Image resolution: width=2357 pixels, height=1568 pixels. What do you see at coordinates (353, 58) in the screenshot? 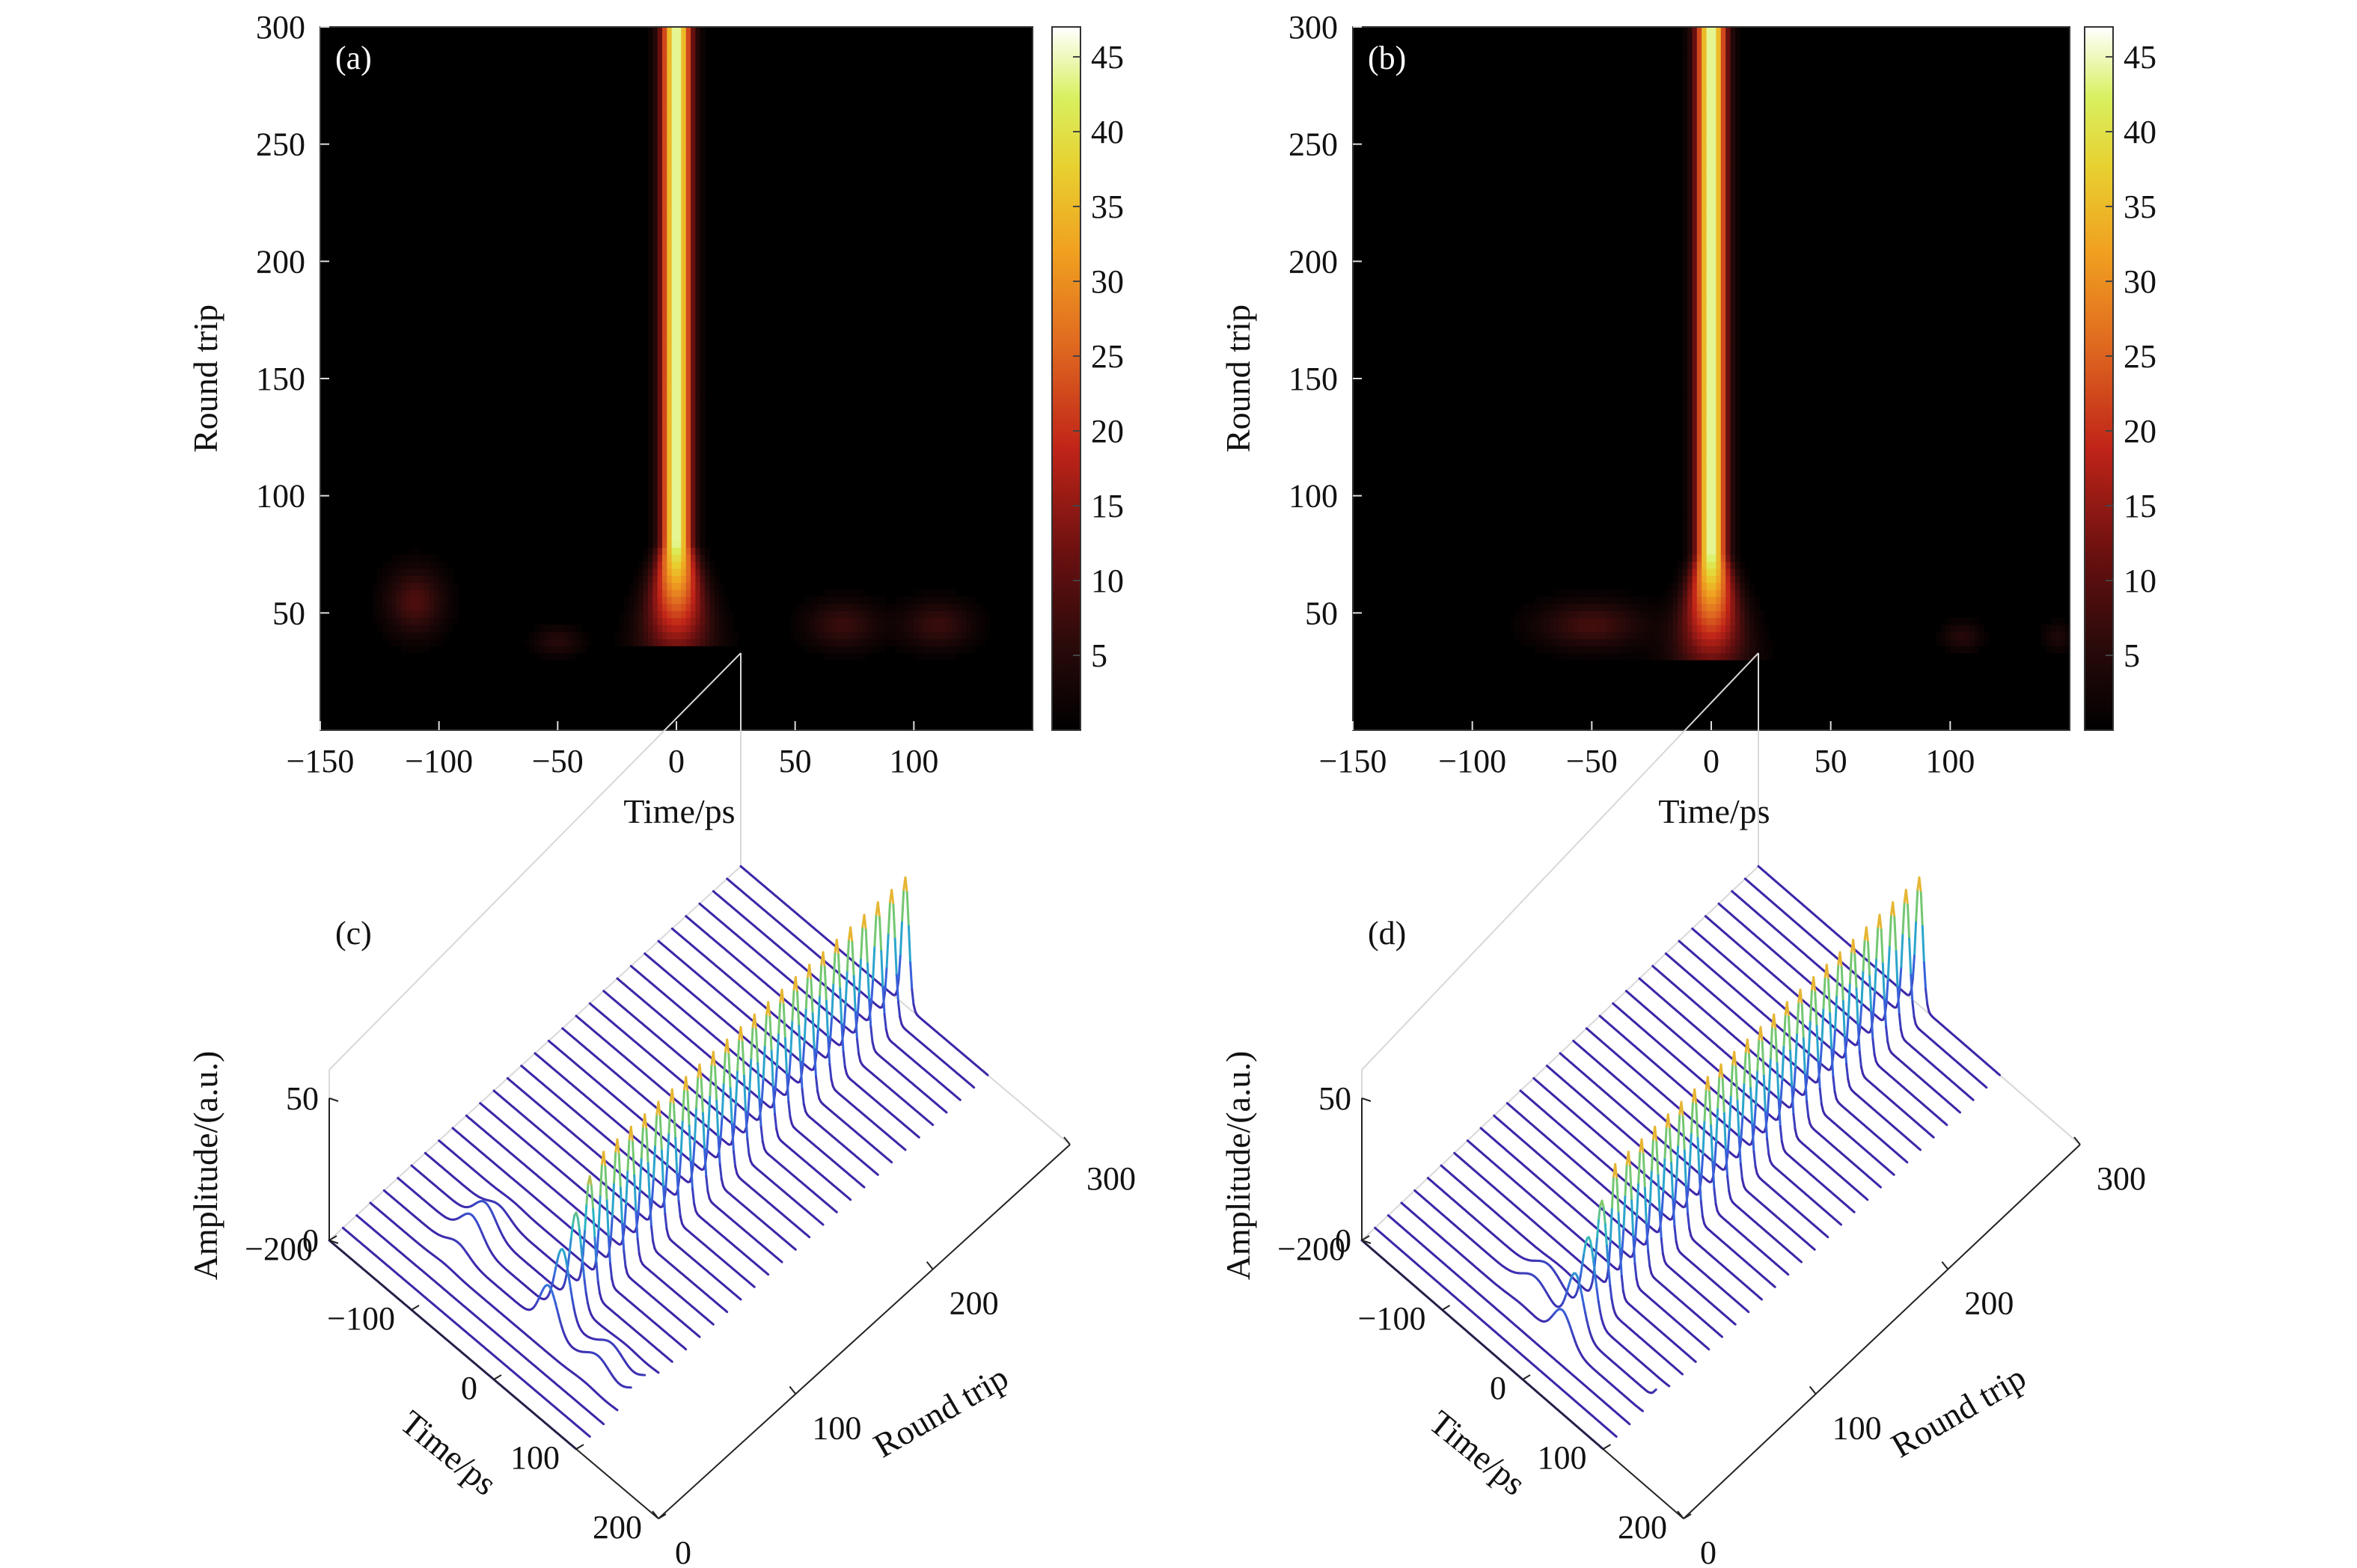
I see `panel-label: (a)` at bounding box center [353, 58].